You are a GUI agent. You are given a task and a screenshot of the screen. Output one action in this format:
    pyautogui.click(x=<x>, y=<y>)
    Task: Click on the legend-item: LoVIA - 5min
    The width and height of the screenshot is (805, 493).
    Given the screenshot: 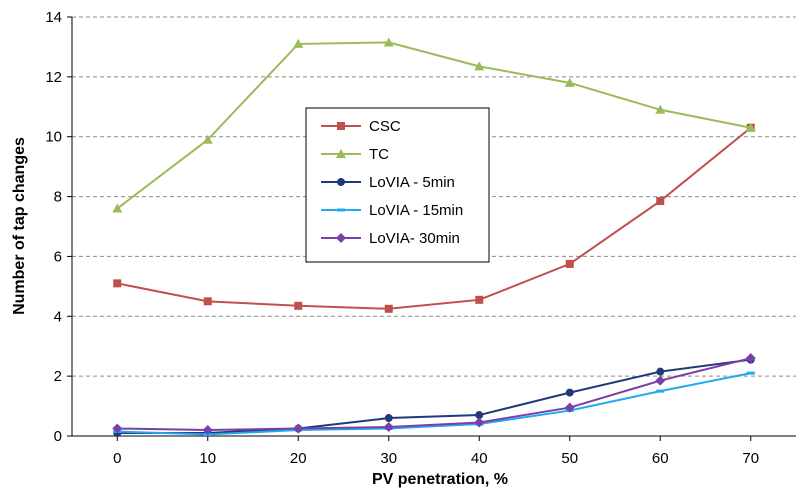 What is the action you would take?
    pyautogui.click(x=388, y=182)
    